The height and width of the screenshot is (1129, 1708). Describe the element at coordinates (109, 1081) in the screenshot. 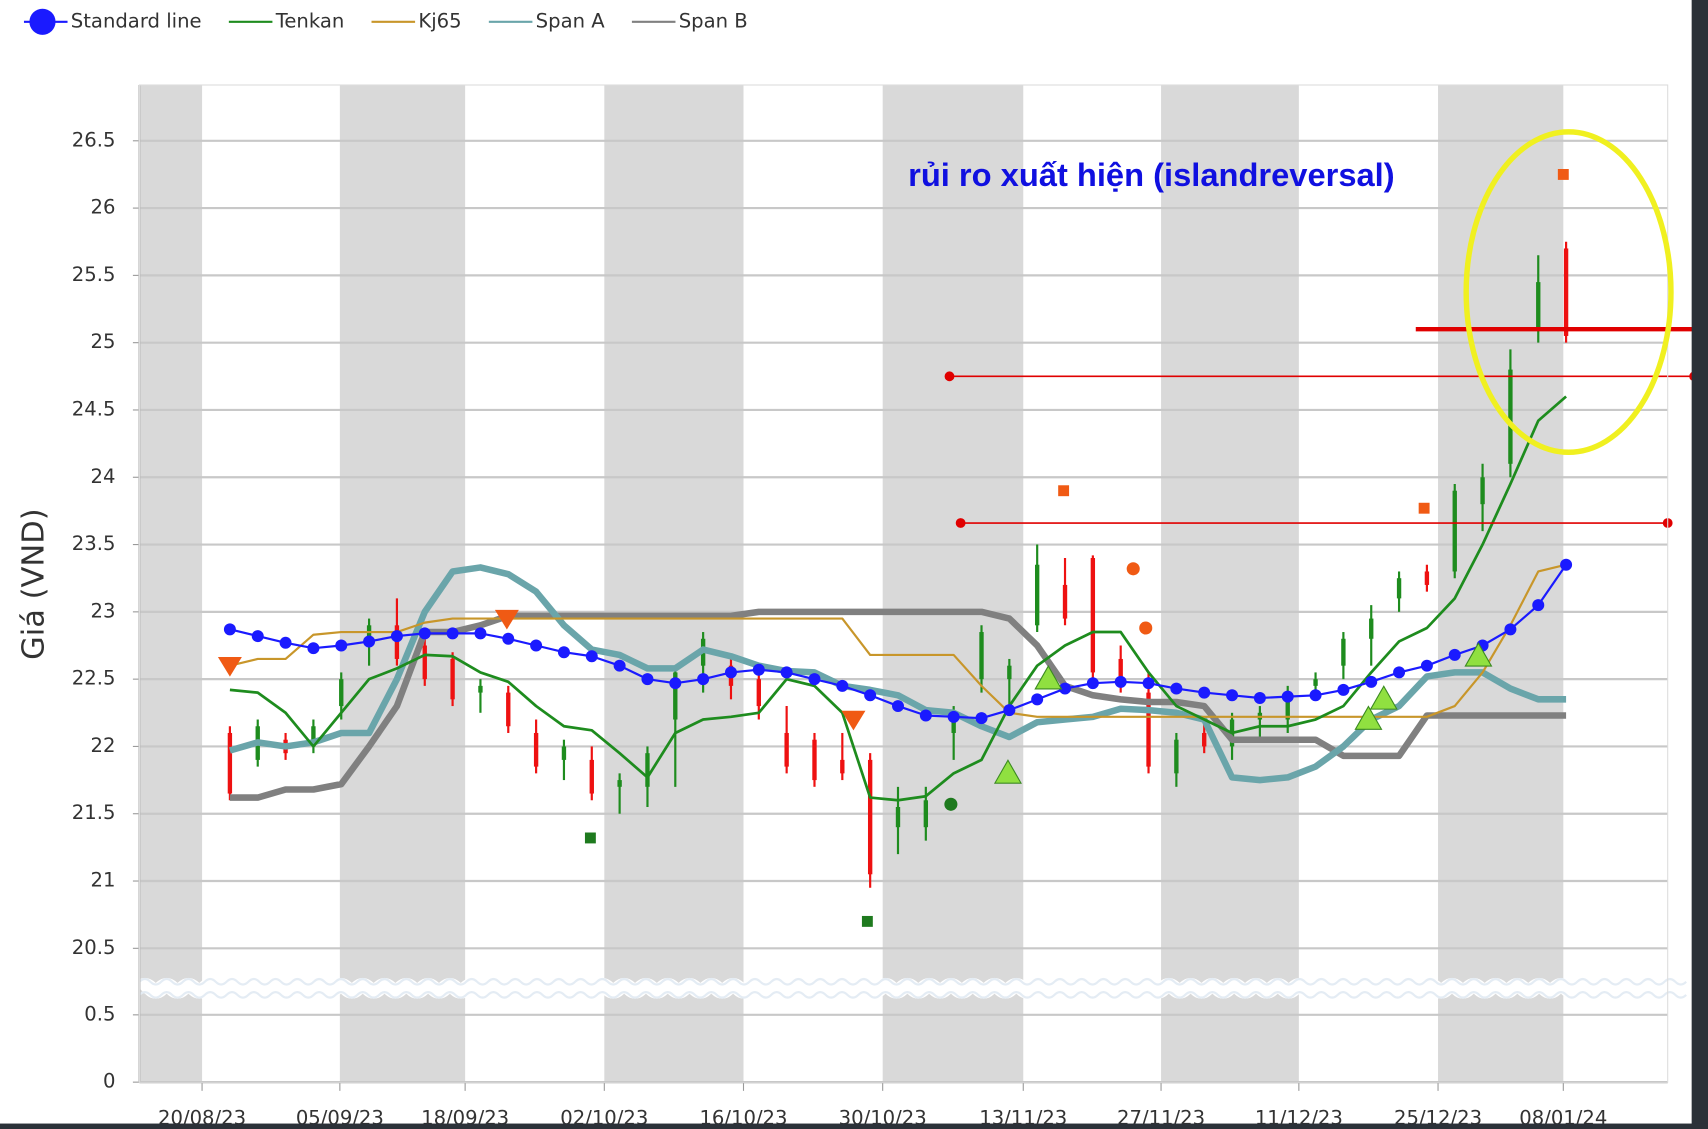

I see `y-tick-label: 0` at that location.